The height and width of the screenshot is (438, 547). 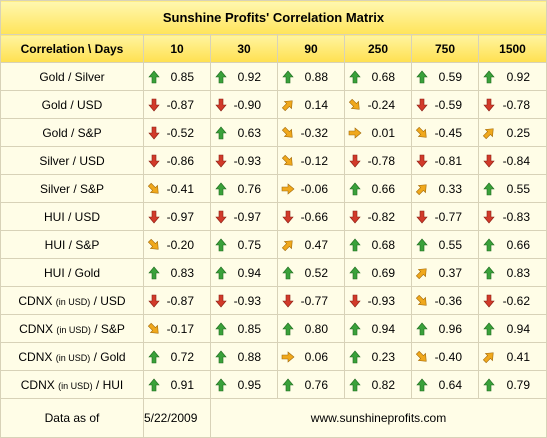 I want to click on correlation-value: -0.62, so click(x=516, y=300).